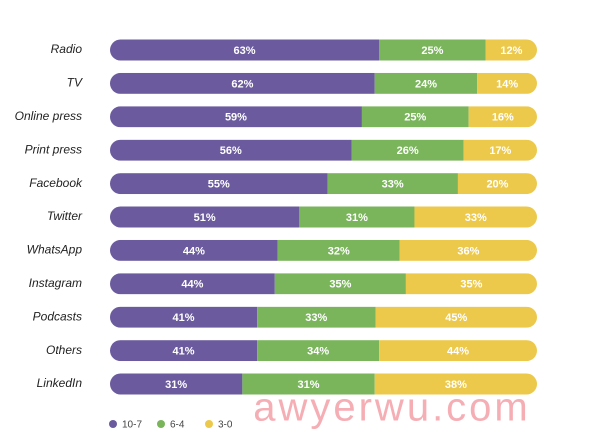  Describe the element at coordinates (67, 49) in the screenshot. I see `category-label: Radio` at that location.